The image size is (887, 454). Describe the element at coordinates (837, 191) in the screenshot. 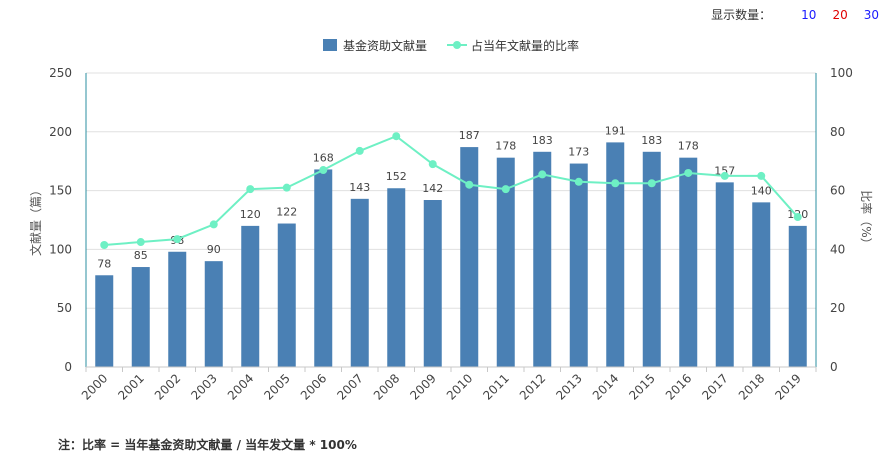

I see `y2-tick-label: 60` at that location.